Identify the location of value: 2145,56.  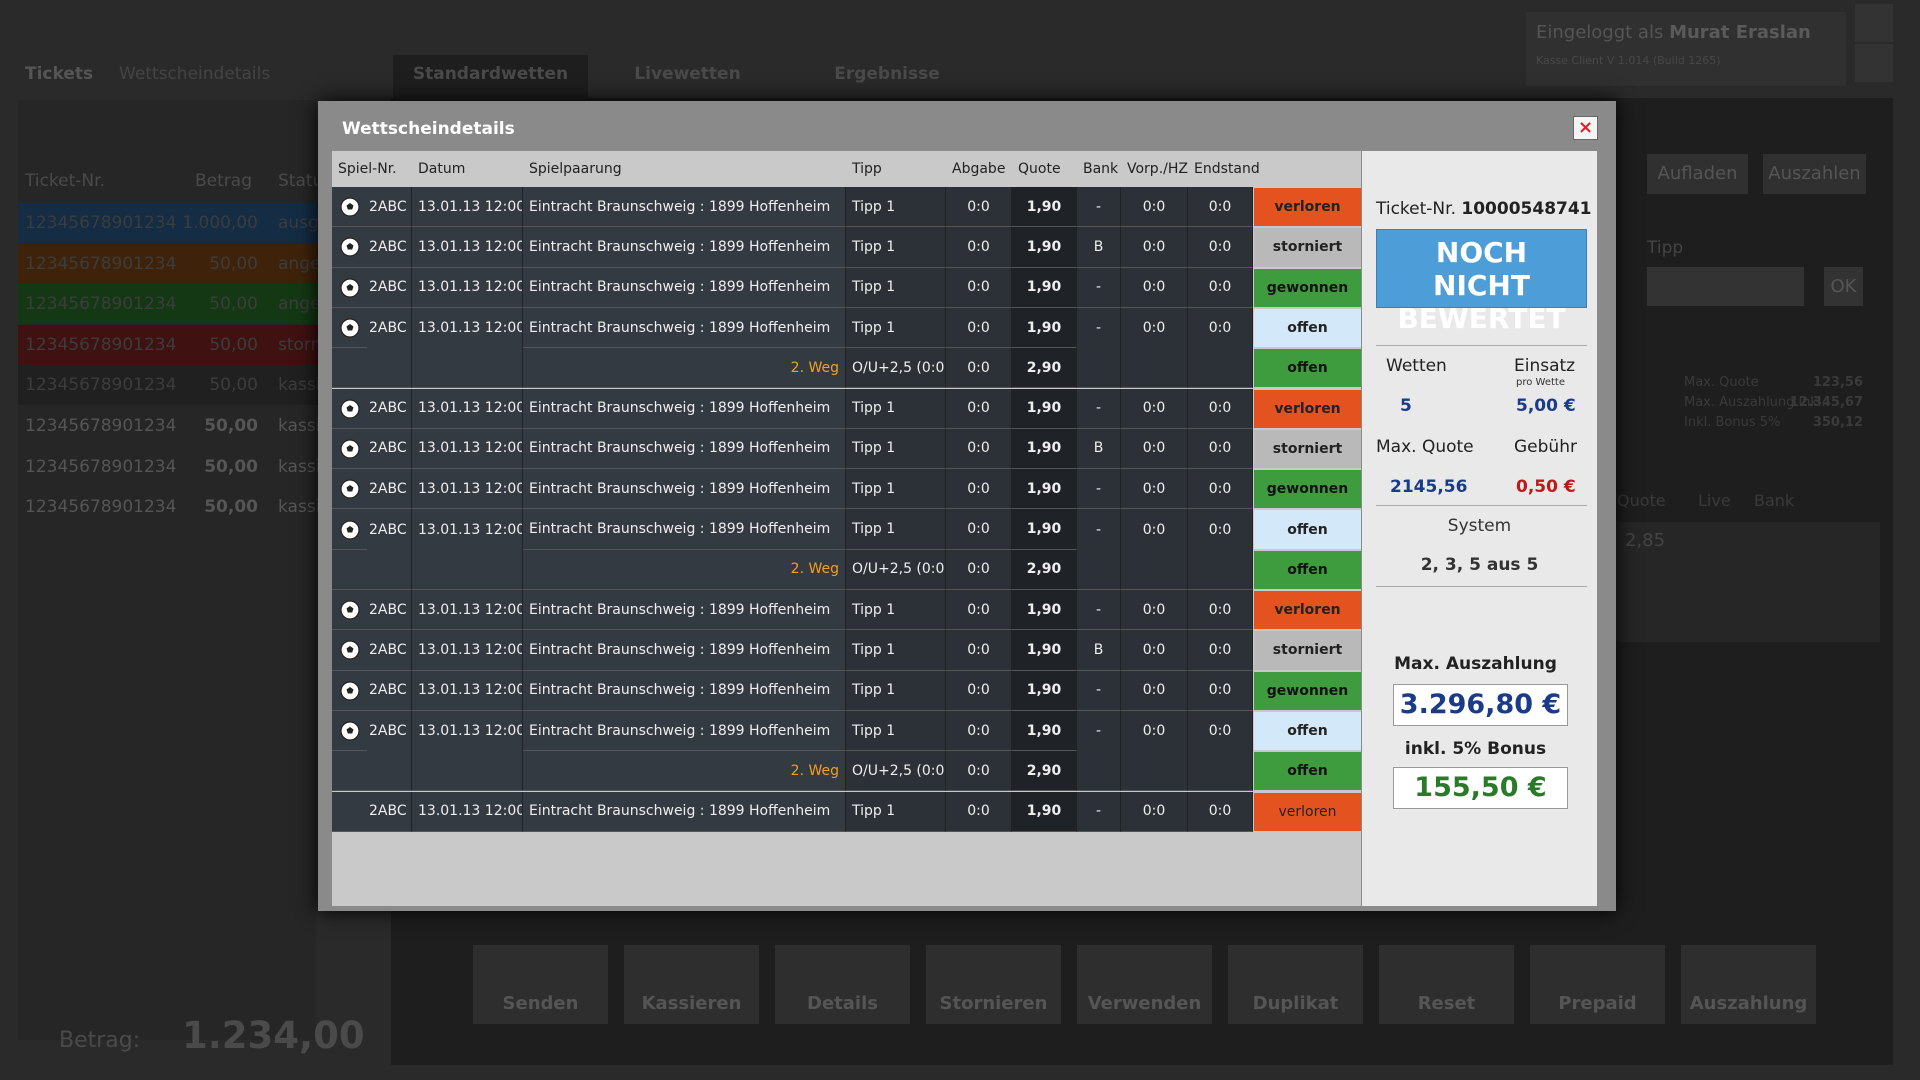
(1429, 487).